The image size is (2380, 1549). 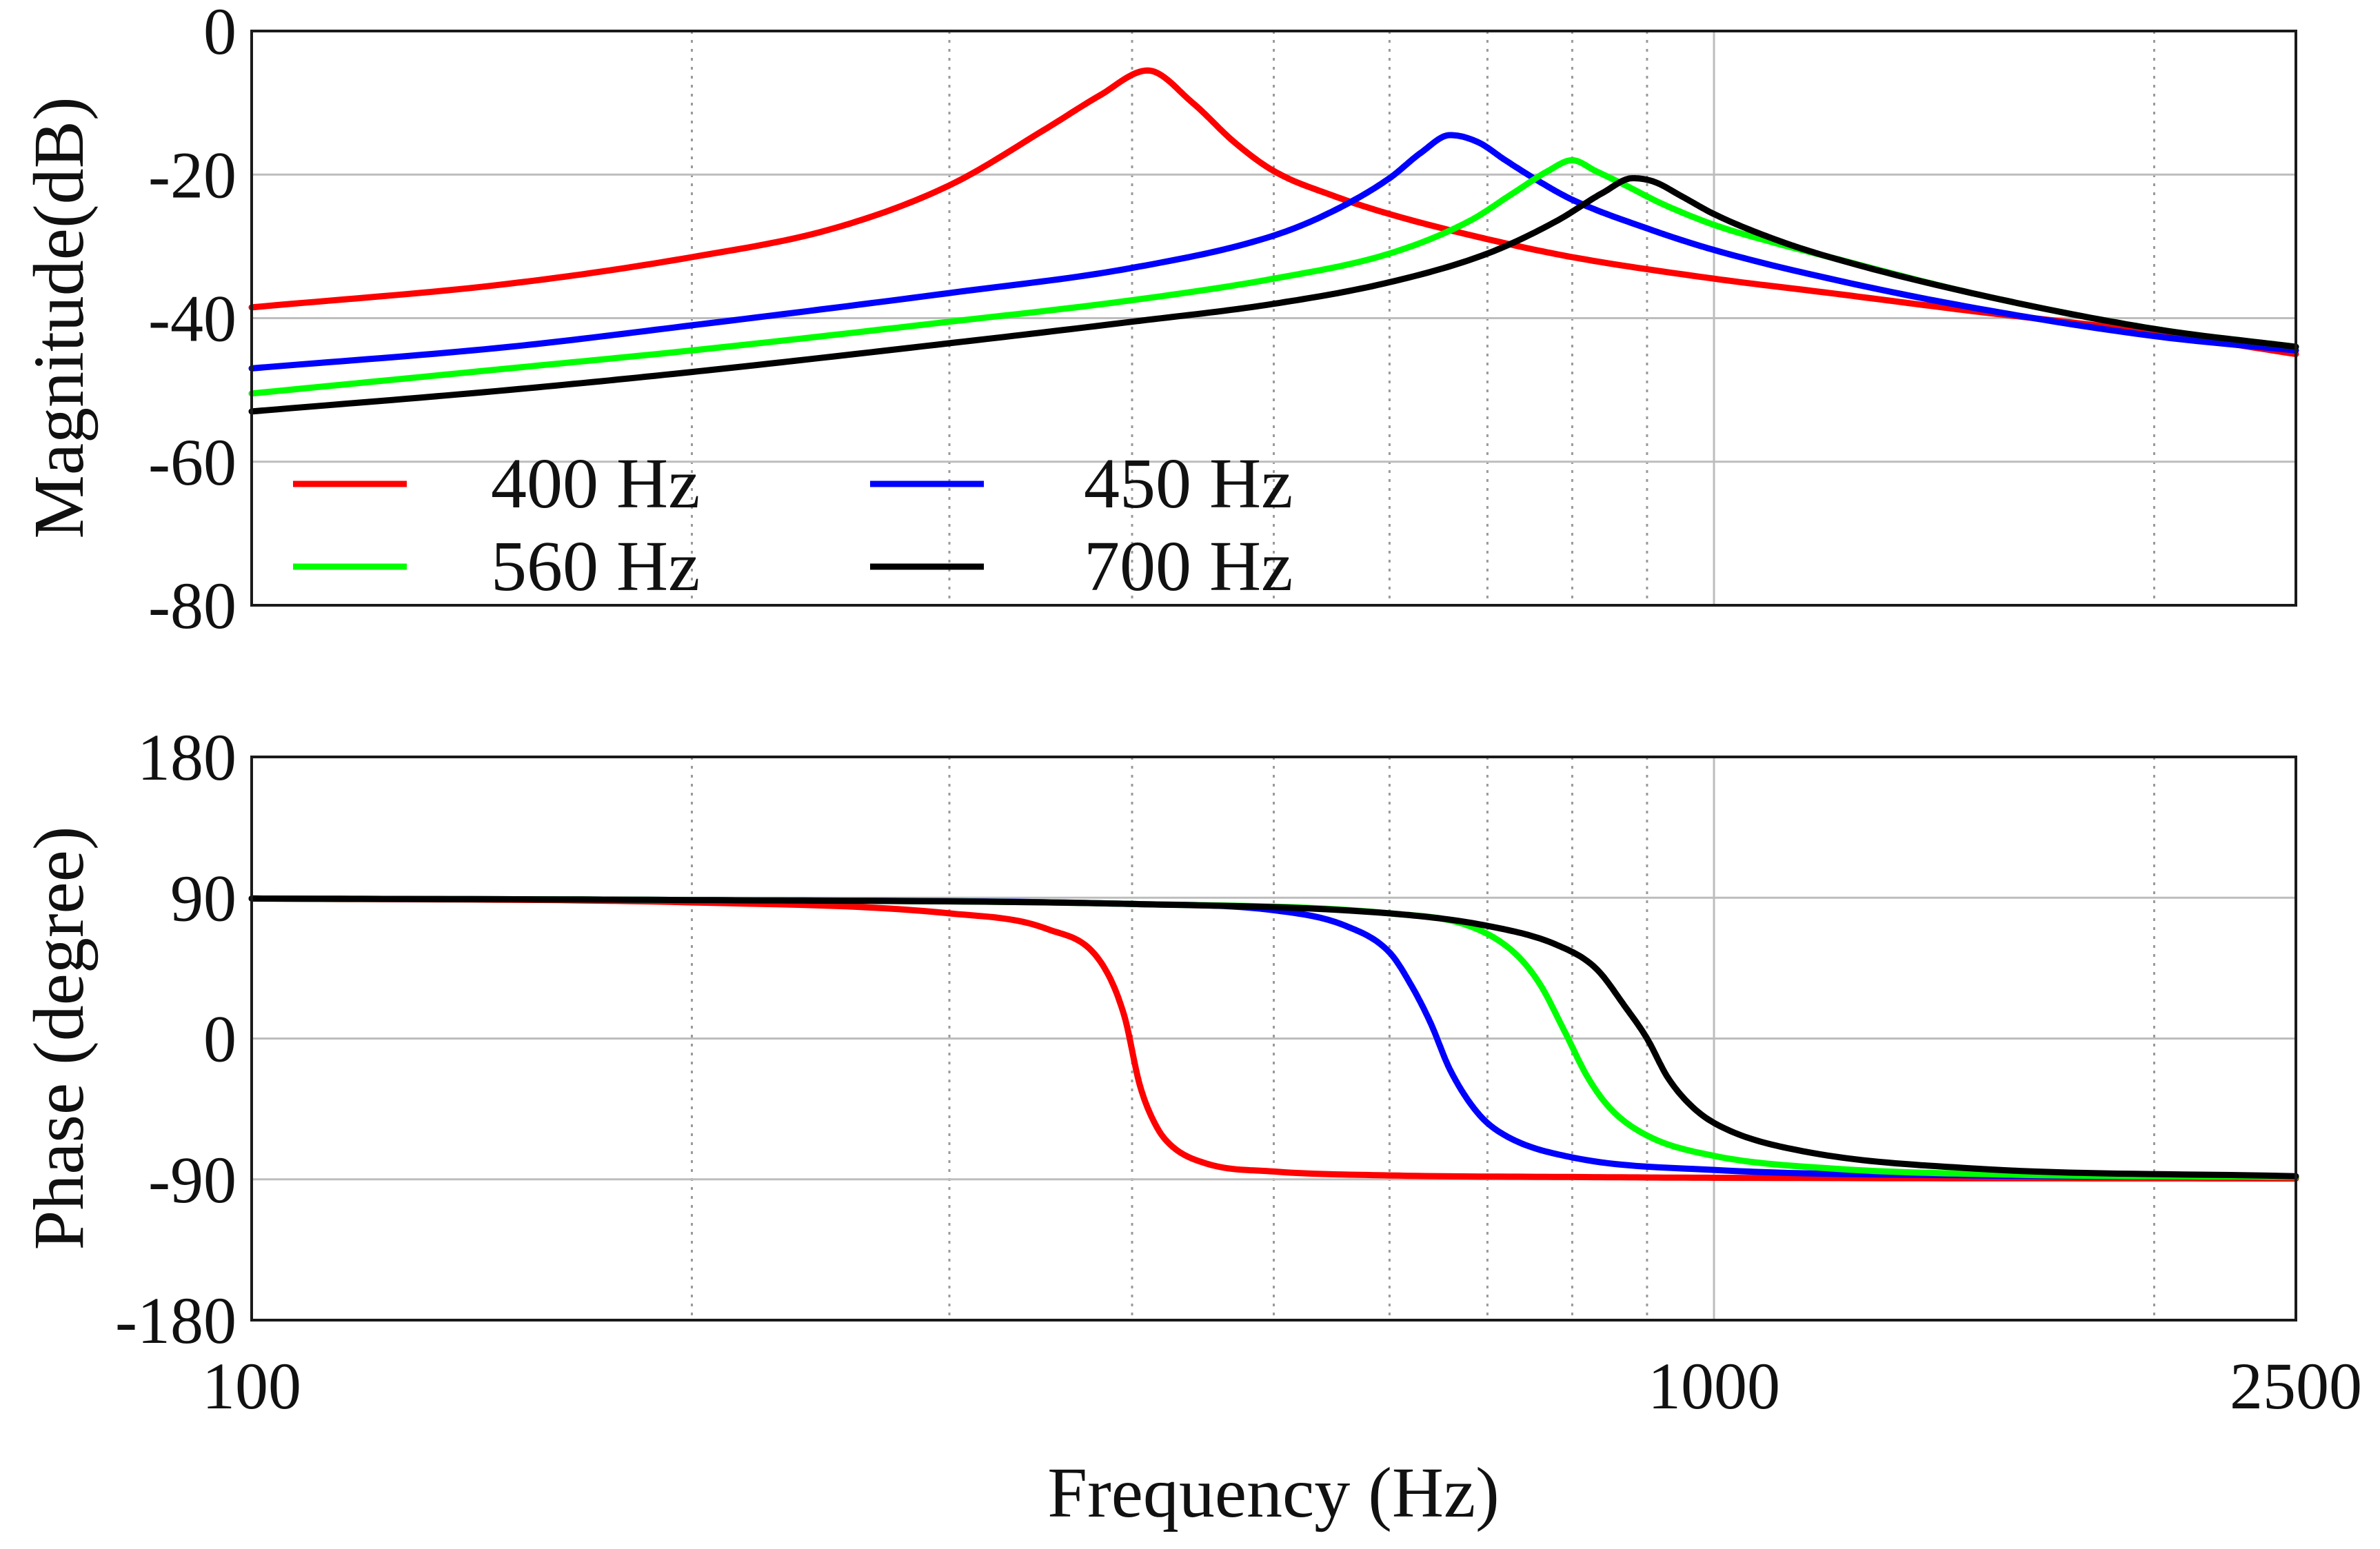 What do you see at coordinates (595, 566) in the screenshot?
I see `legend-label-560hz: 560 Hz` at bounding box center [595, 566].